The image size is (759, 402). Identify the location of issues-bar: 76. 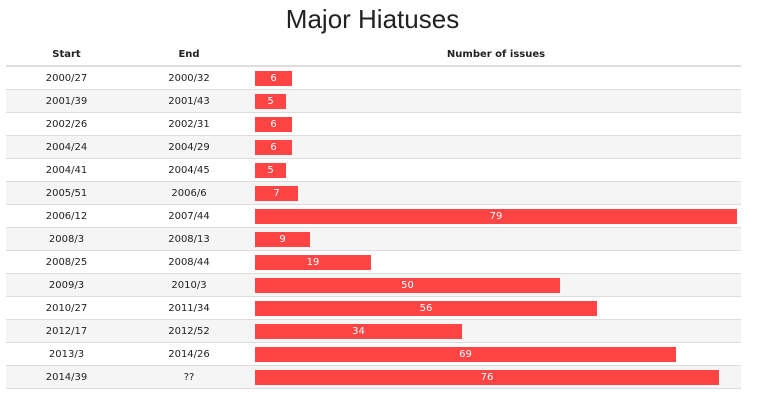
(487, 377).